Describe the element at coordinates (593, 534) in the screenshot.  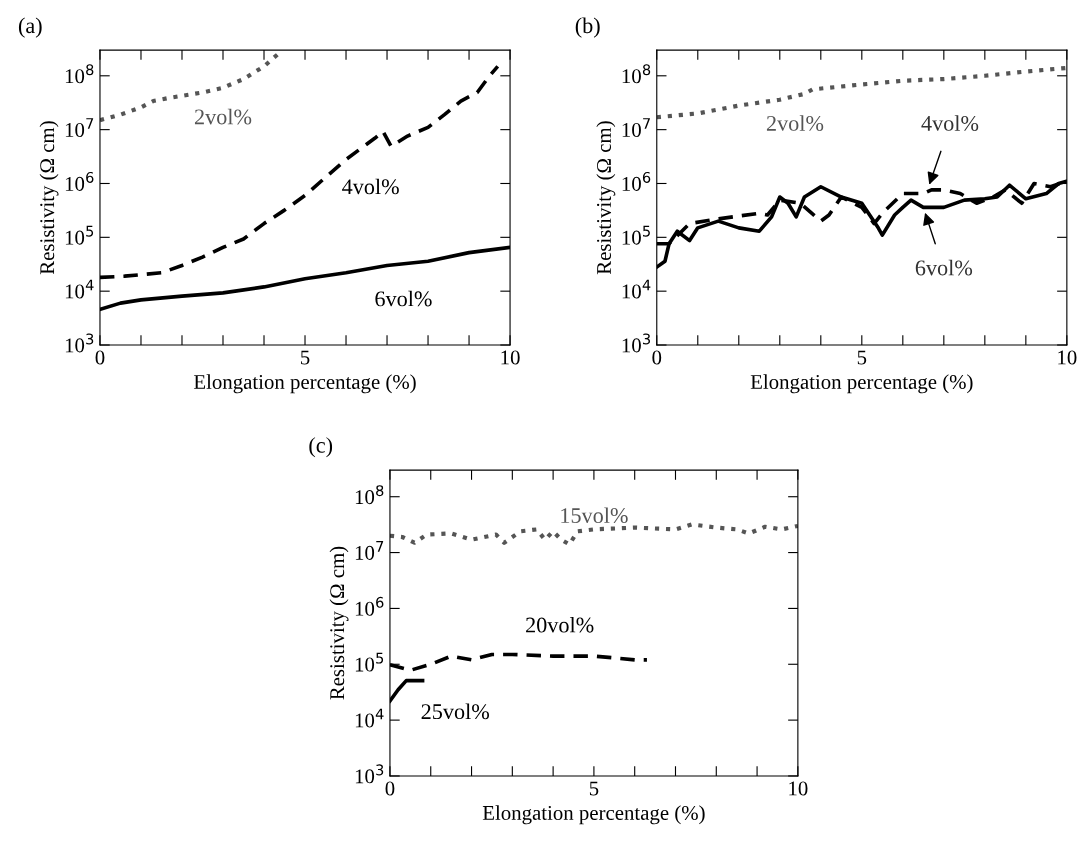
I see `line-series` at that location.